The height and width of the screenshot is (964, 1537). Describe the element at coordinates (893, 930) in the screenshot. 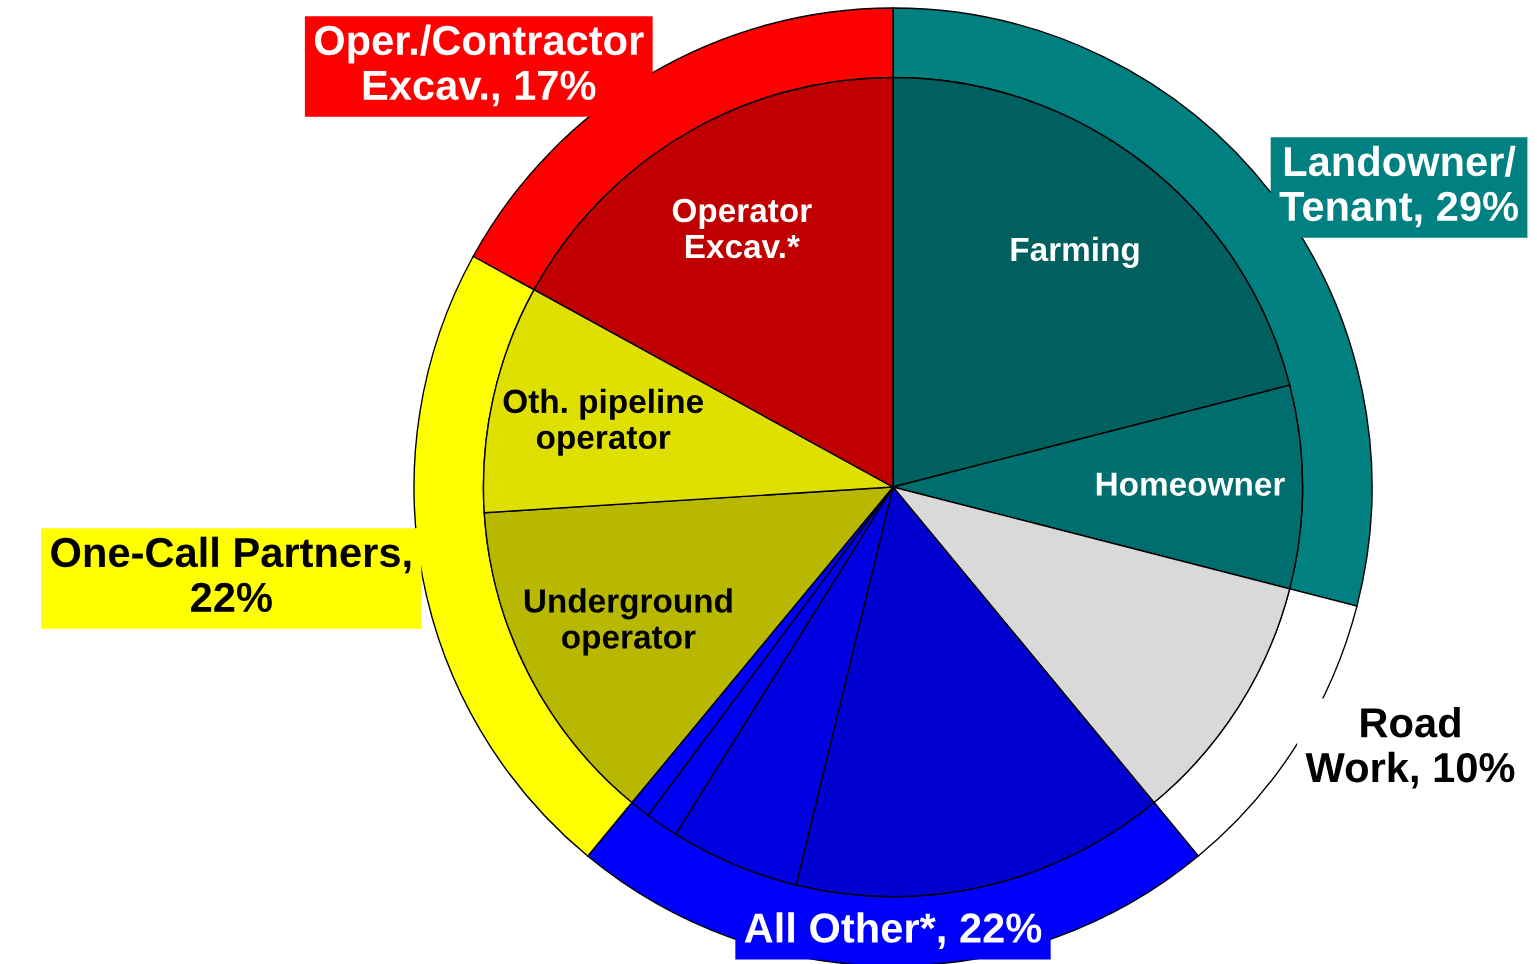

I see `data-label: All Other*, 22%` at that location.